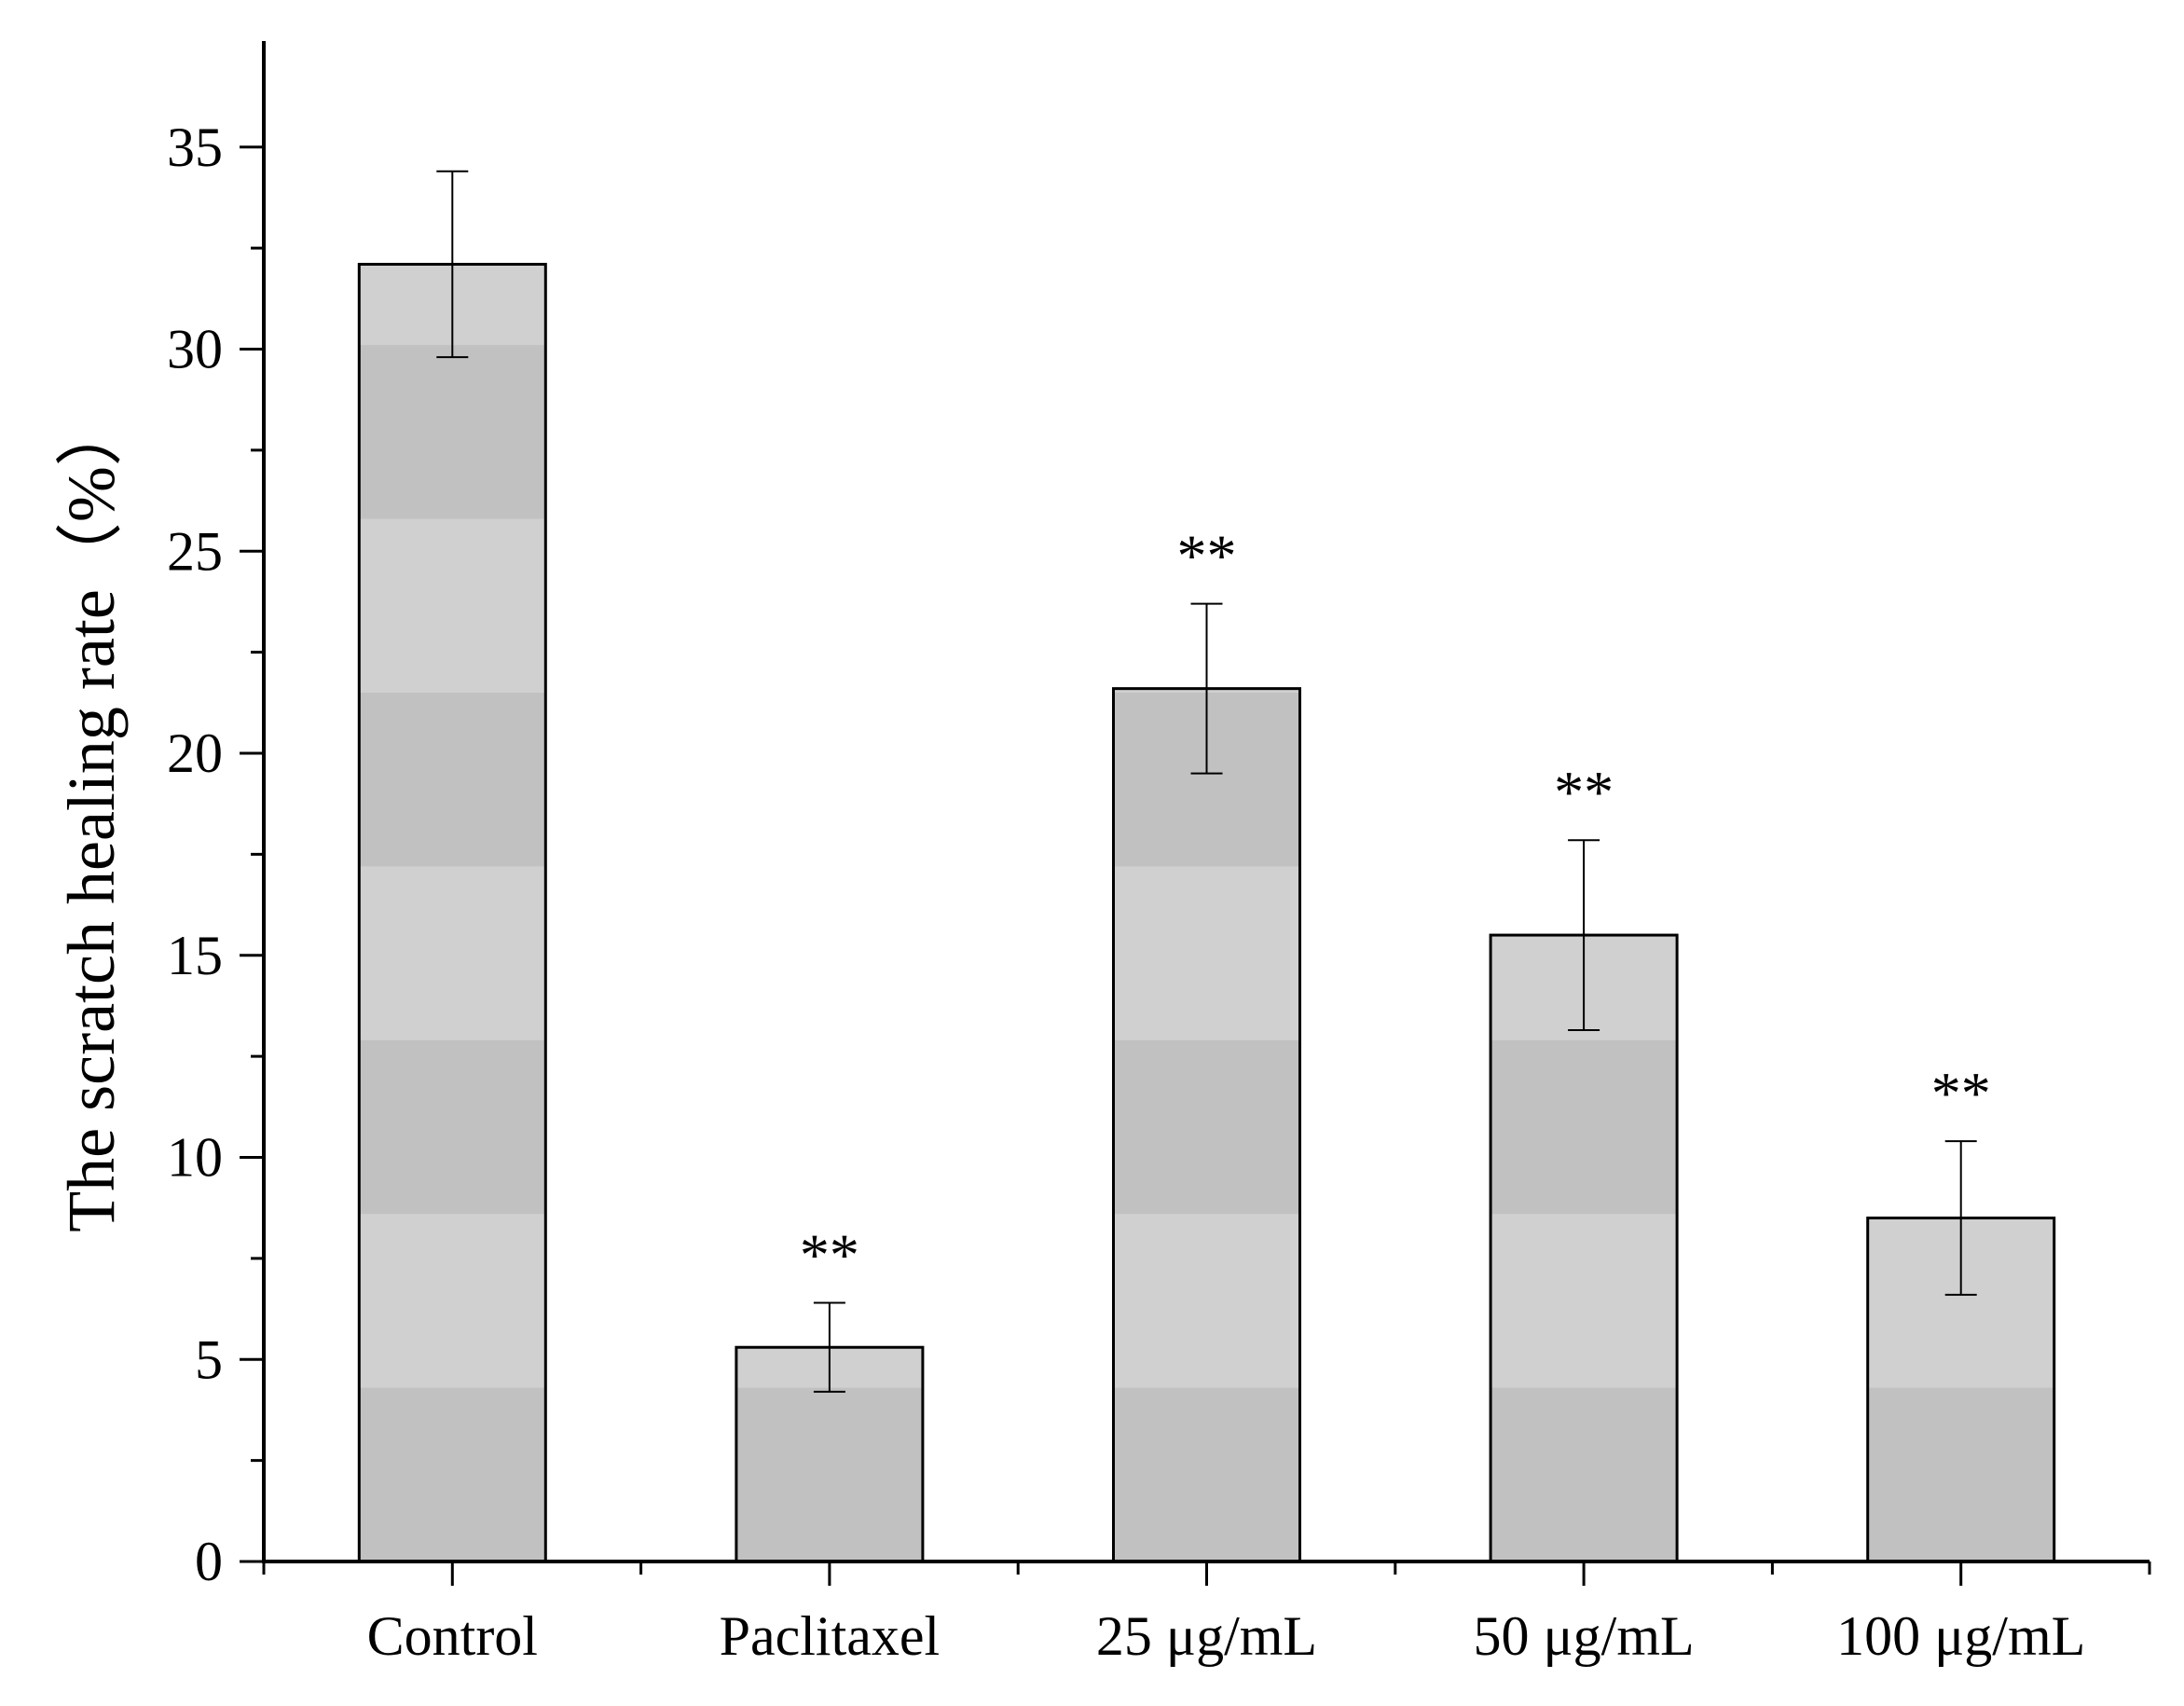 The width and height of the screenshot is (2184, 1706). Describe the element at coordinates (195, 1158) in the screenshot. I see `y-tick-label-2: 10` at that location.